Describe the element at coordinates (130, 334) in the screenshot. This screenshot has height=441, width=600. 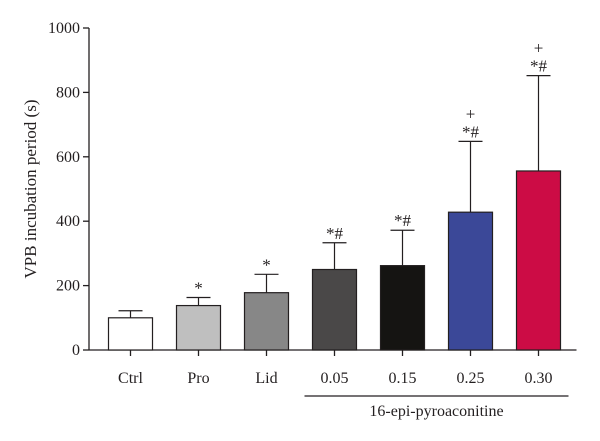
I see `bar-Ctrl` at that location.